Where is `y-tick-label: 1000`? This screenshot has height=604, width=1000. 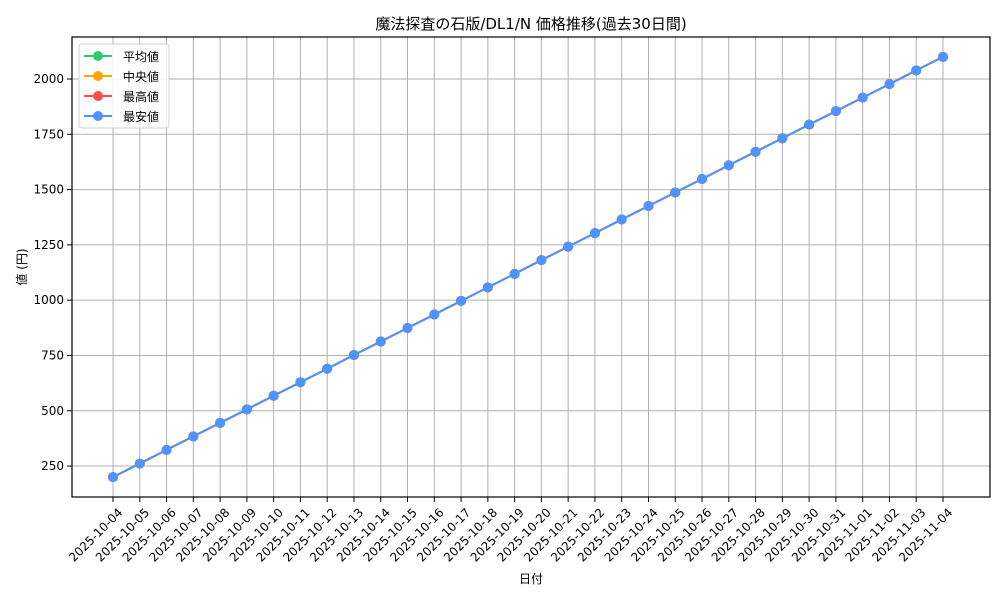
y-tick-label: 1000 is located at coordinates (48, 300).